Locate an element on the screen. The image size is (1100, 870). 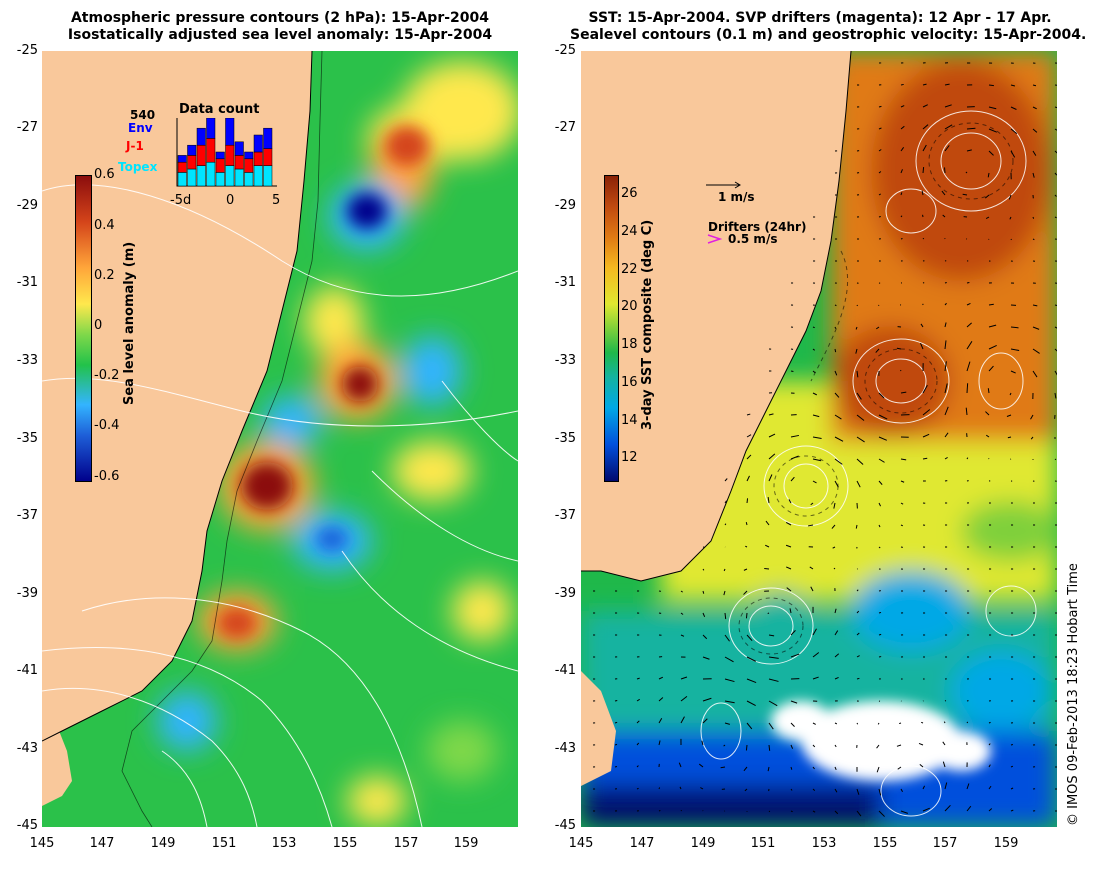
ssa-cbar-tick: 0.2 is located at coordinates (104, 275).